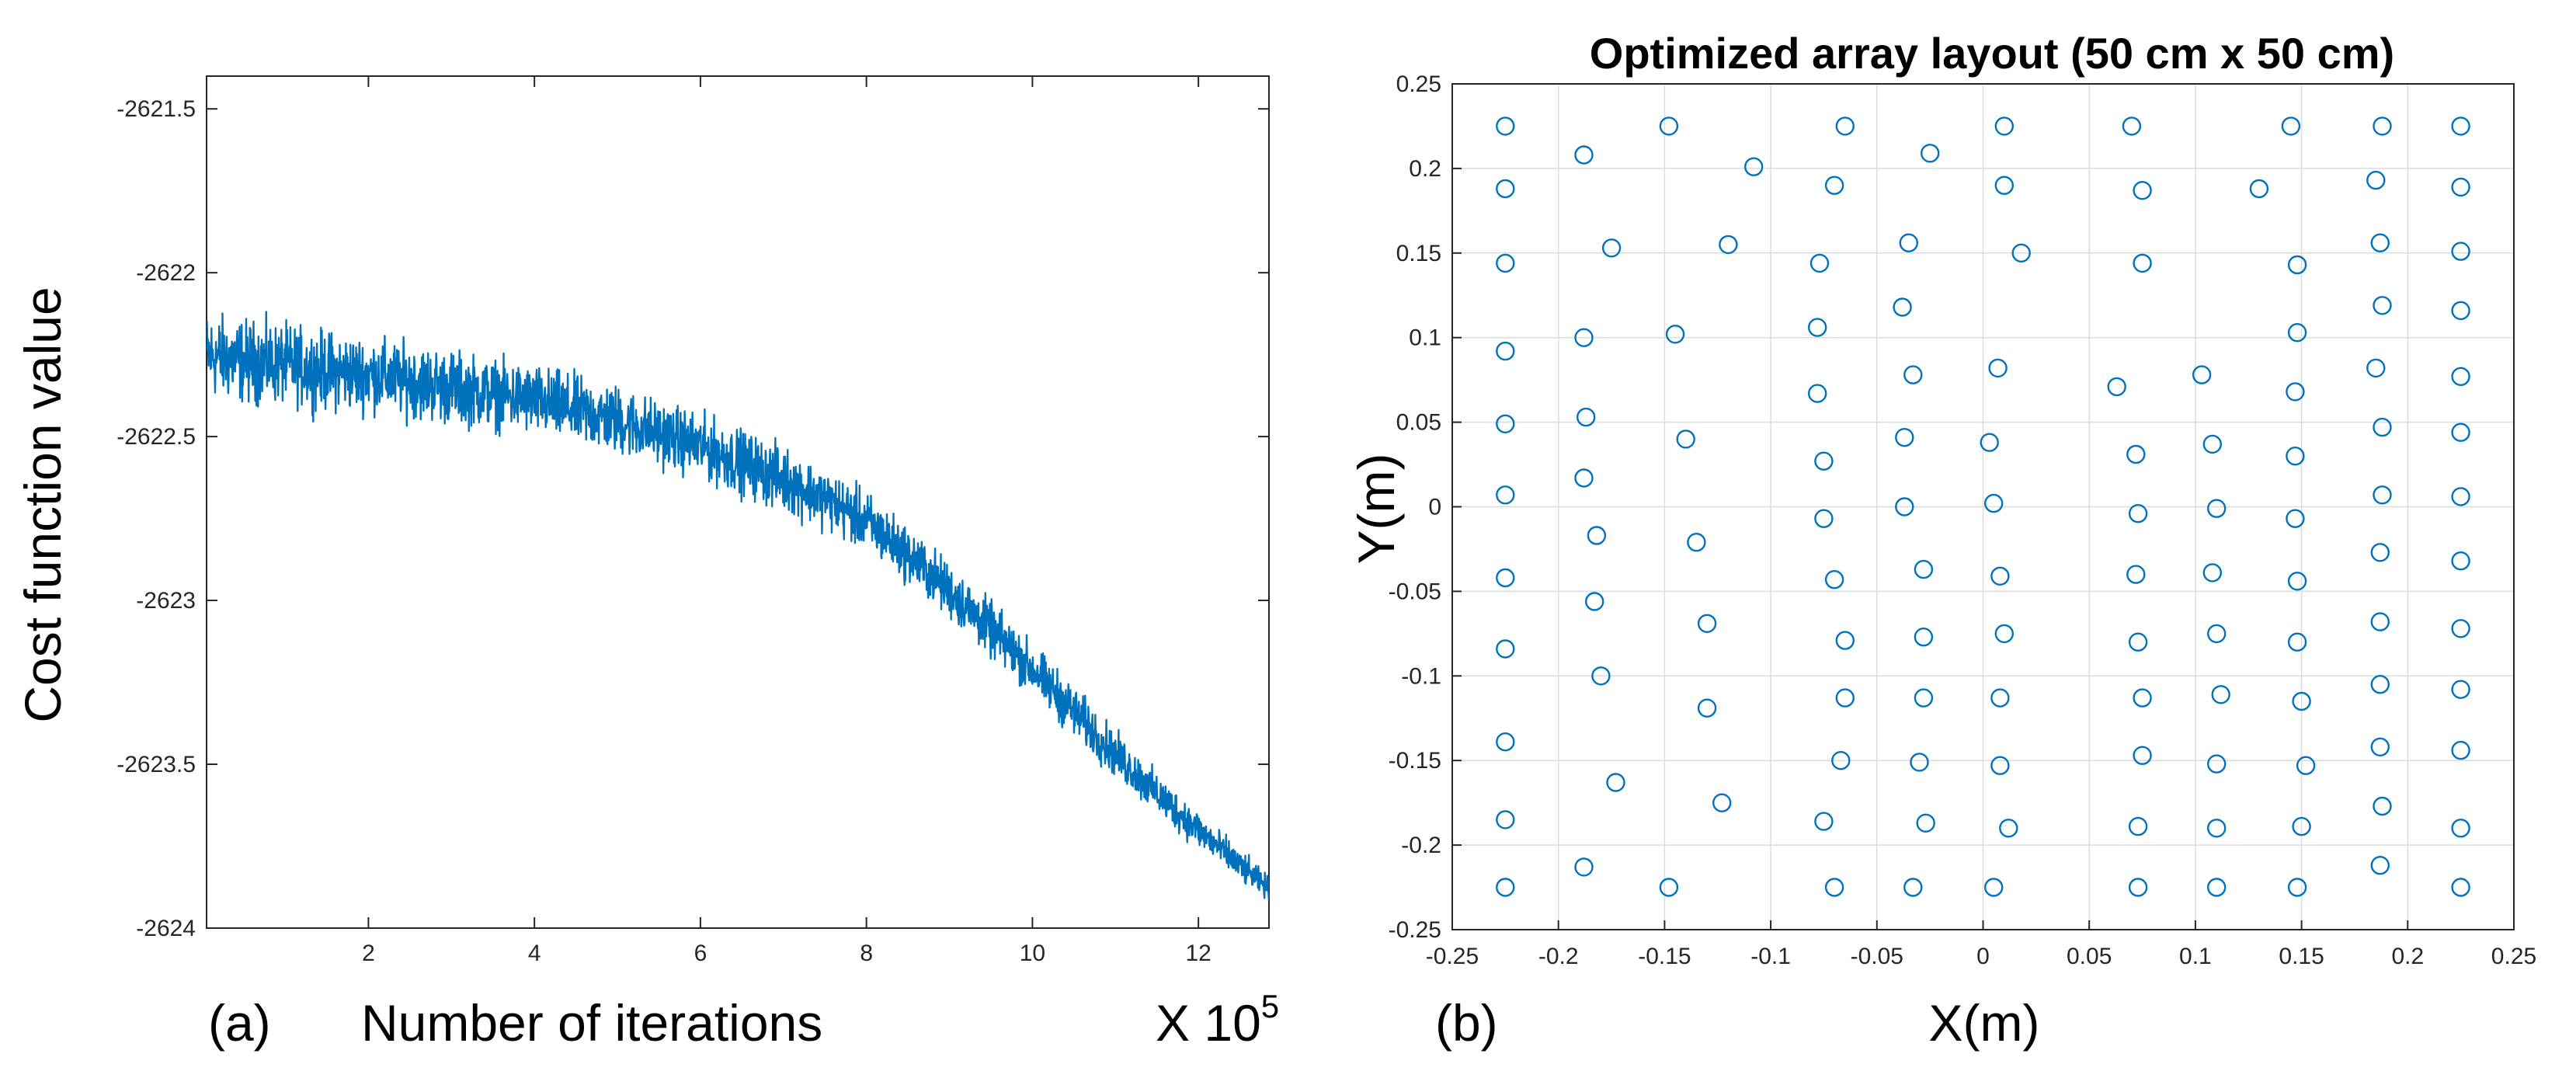 Image resolution: width=2576 pixels, height=1078 pixels. What do you see at coordinates (1198, 953) in the screenshot?
I see `x-tick-label-a: 12` at bounding box center [1198, 953].